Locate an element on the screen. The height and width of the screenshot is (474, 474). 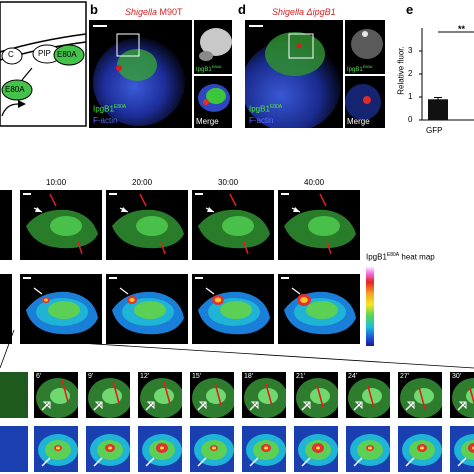
timelapse-partial-top is located at coordinates (6, 225).